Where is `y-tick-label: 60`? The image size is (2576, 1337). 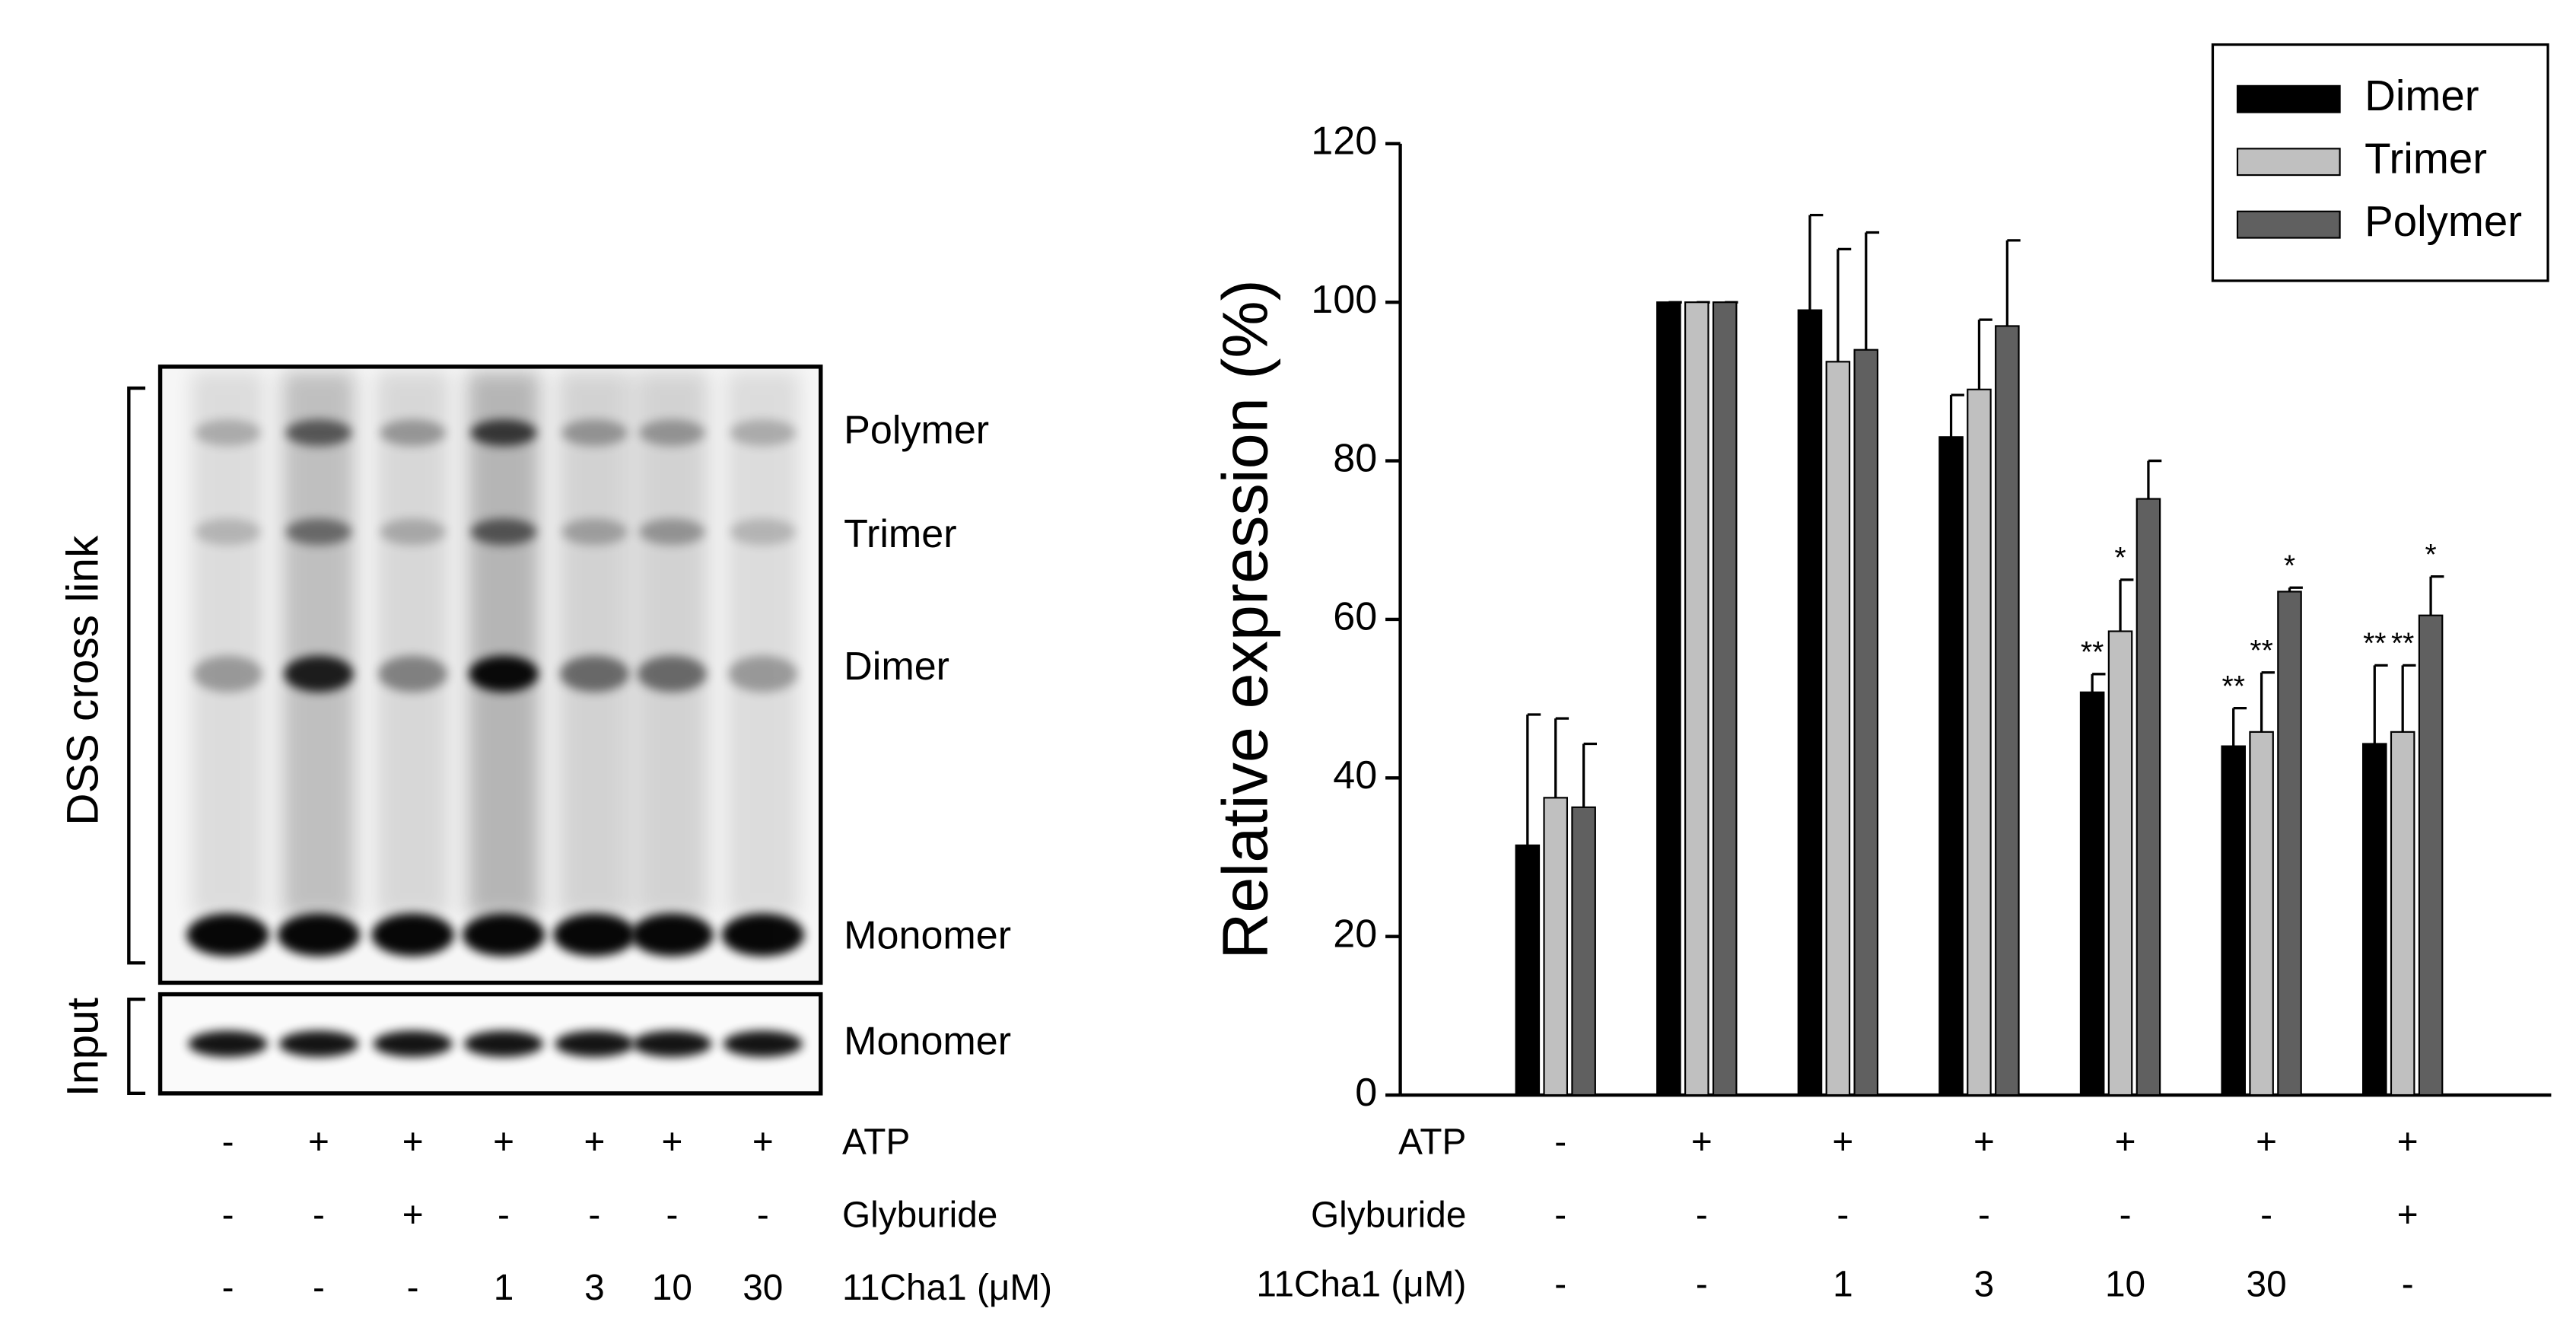
y-tick-label: 60 is located at coordinates (1355, 617).